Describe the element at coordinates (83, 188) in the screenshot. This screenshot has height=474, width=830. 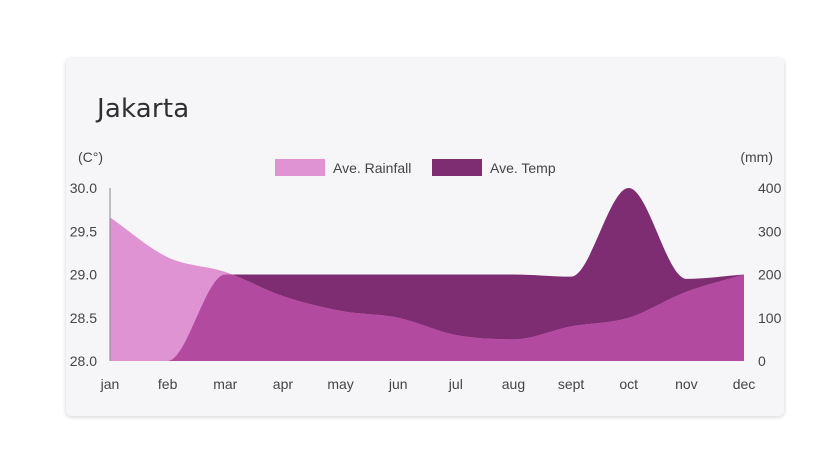
I see `left-axis-tick-label: 30.0` at that location.